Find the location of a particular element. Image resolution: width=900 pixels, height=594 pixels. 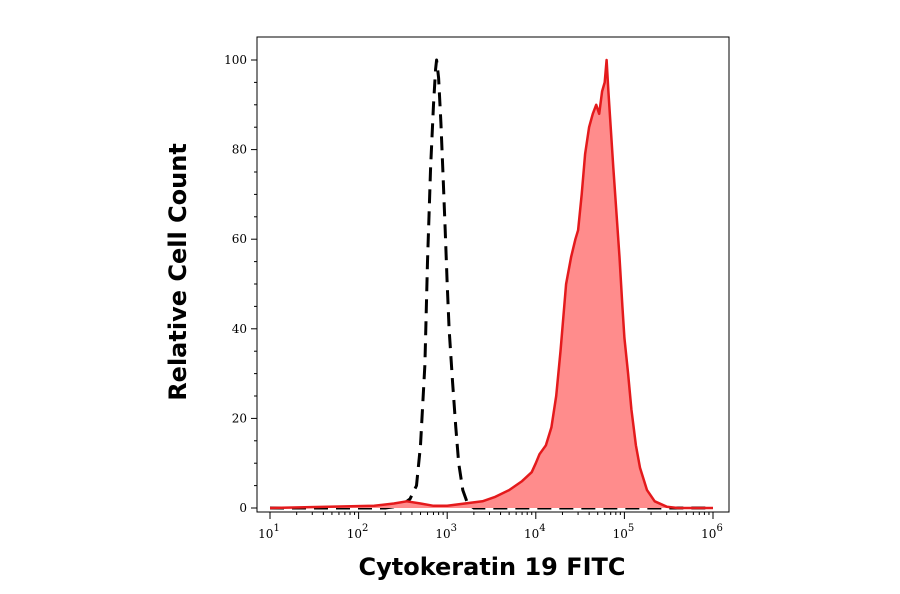

y-tick-label: 40 is located at coordinates (239, 329).